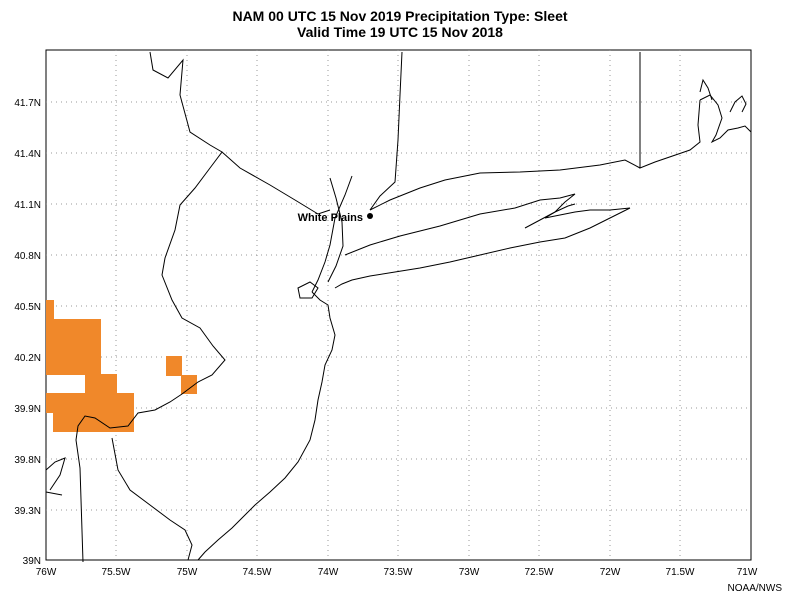 The height and width of the screenshot is (600, 800). I want to click on lat-tick-label: 40.8N, so click(27, 256).